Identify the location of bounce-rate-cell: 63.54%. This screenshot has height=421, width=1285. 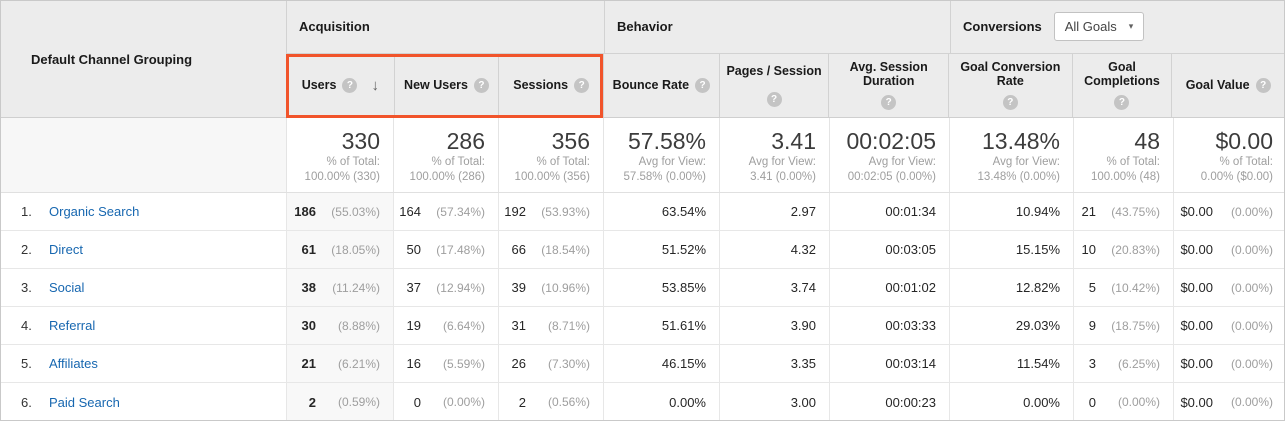
(661, 211).